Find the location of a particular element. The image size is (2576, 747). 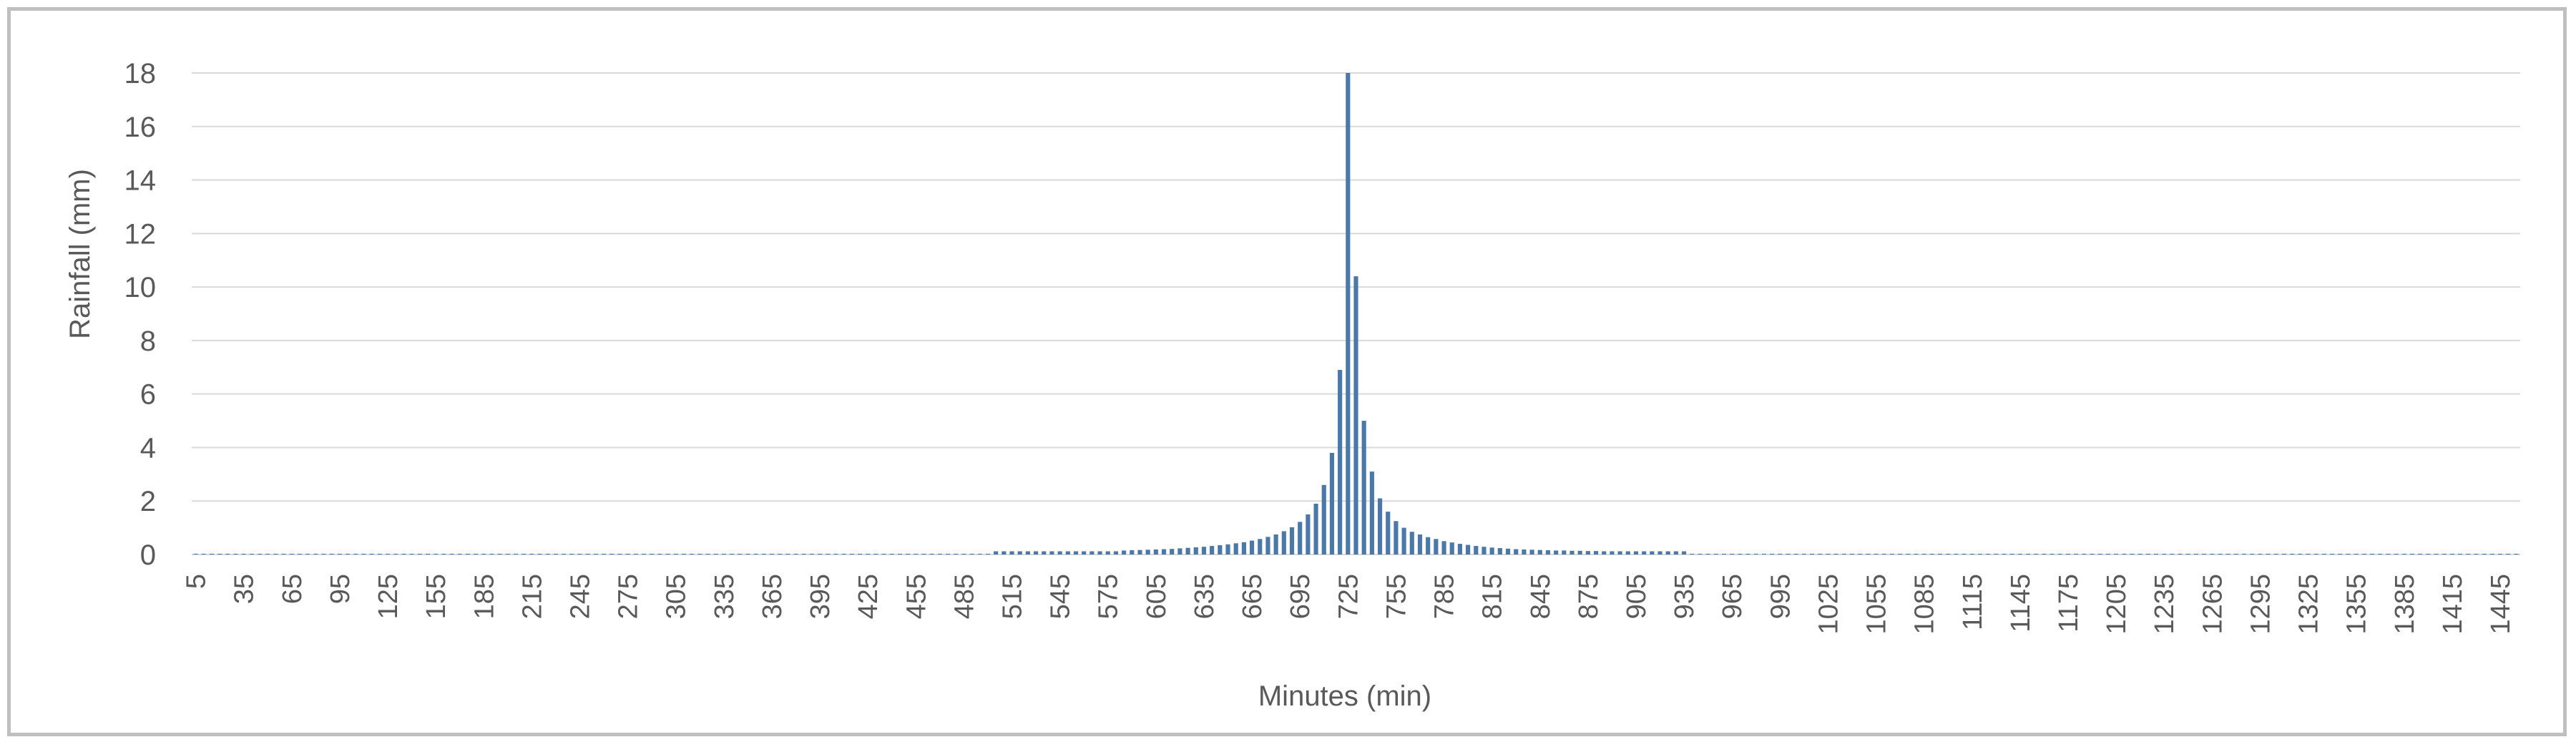

x-tick-label: 365 is located at coordinates (773, 597).